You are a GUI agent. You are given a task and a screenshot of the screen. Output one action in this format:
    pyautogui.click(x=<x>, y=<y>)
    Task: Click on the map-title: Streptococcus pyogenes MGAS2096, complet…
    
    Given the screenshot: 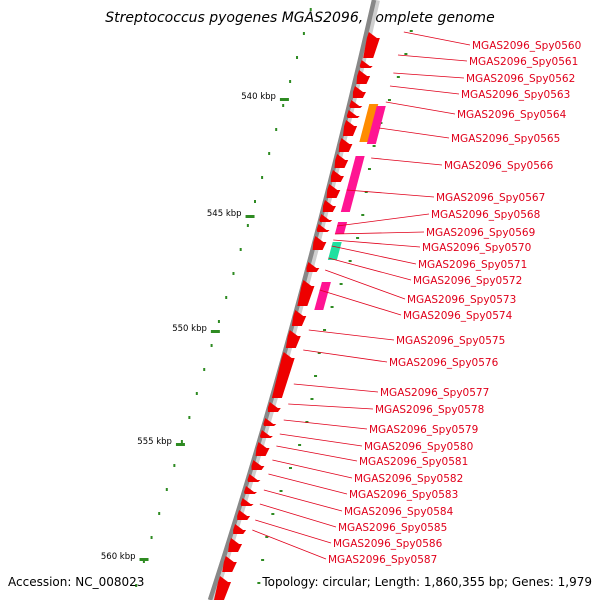 What is the action you would take?
    pyautogui.click(x=299, y=18)
    